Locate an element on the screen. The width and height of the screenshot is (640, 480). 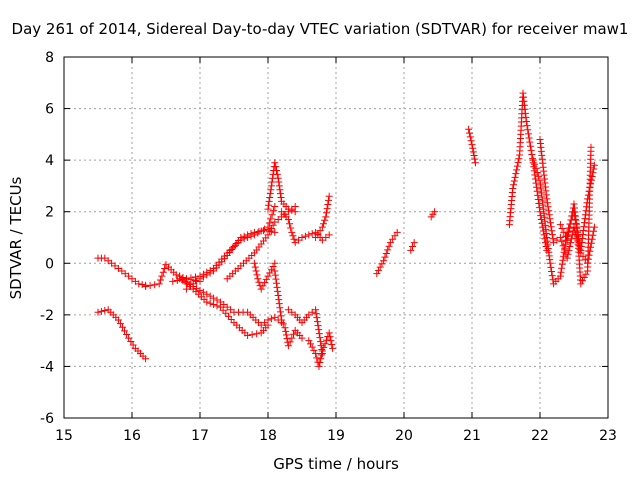
y-tick-label: -4 is located at coordinates (47, 367).